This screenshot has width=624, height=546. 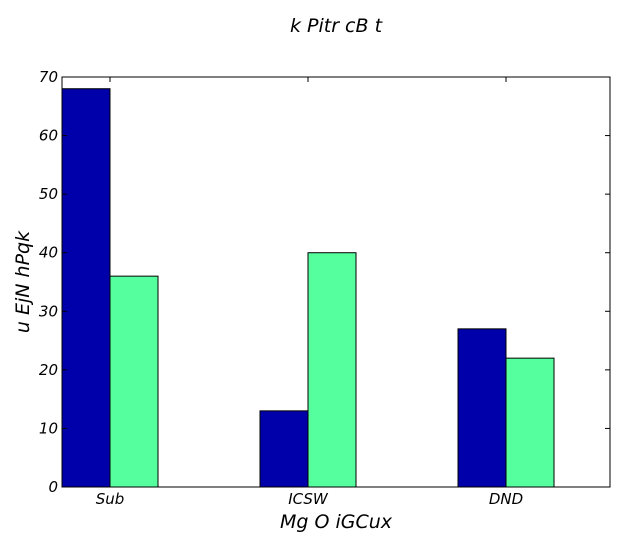 I want to click on x-tick-label: Sub, so click(x=110, y=499).